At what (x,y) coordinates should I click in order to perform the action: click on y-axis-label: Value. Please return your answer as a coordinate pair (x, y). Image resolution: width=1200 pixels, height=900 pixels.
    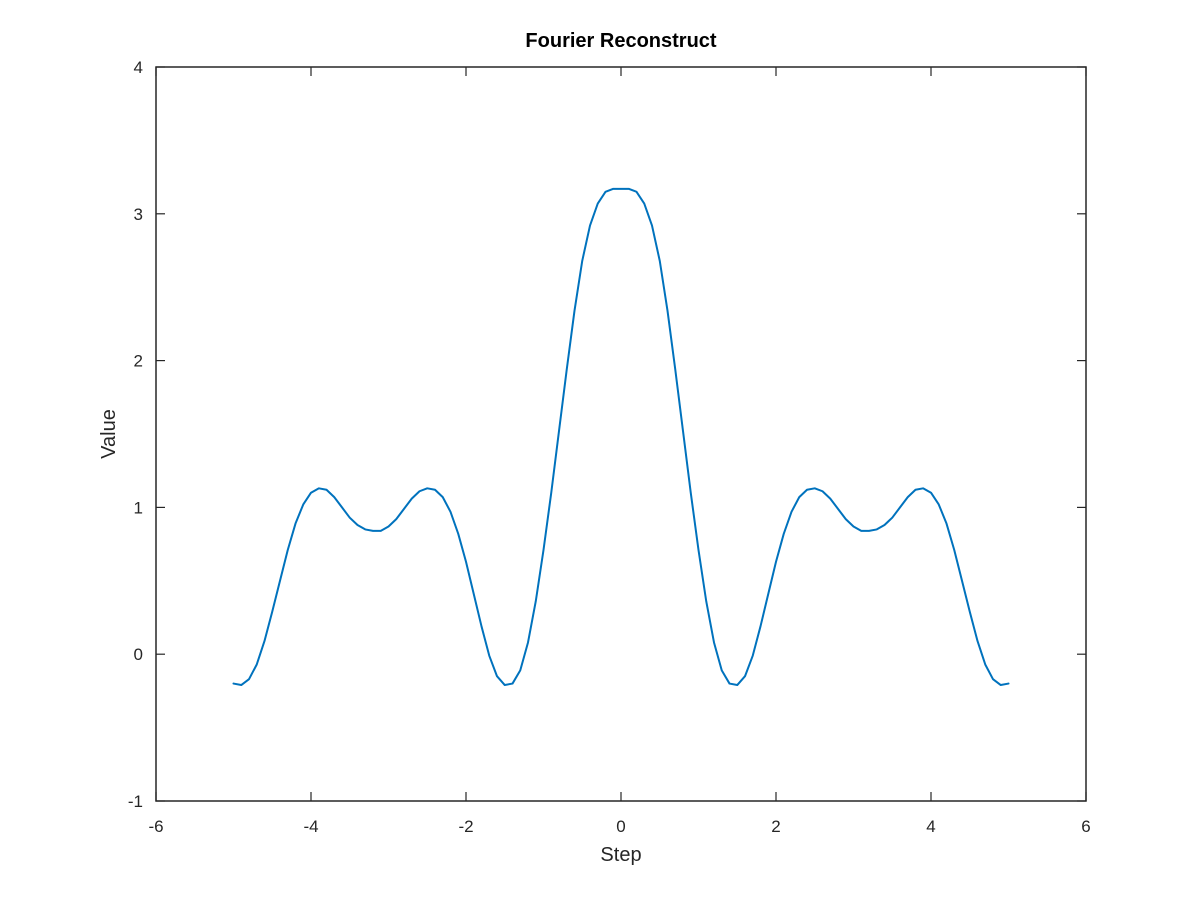
    Looking at the image, I should click on (109, 434).